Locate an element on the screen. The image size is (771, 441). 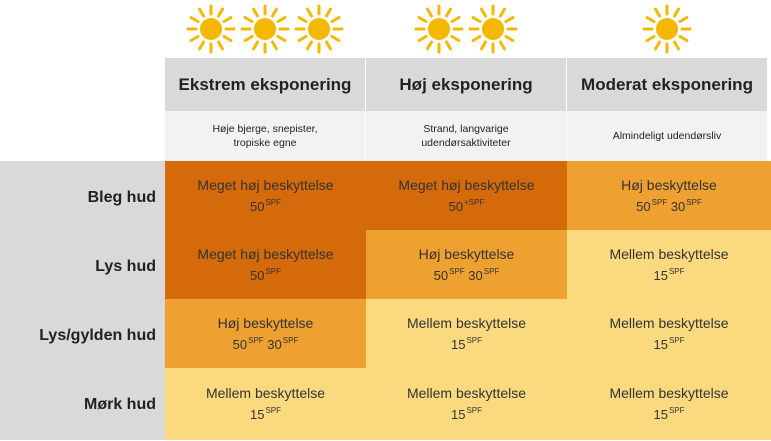
column-header-extreme: Ekstrem eksponering is located at coordinates (265, 84).